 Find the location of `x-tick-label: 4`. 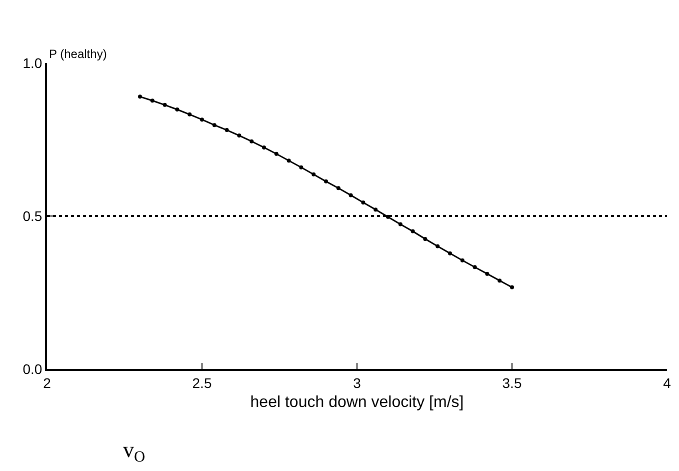

x-tick-label: 4 is located at coordinates (667, 382).